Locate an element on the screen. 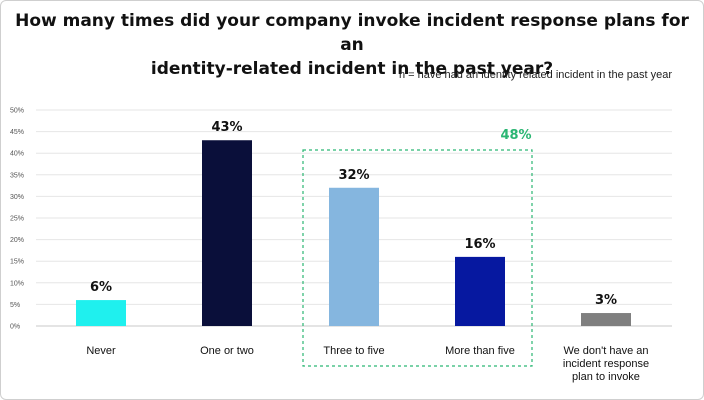 The image size is (704, 400). y-tick-label: 0% is located at coordinates (15, 327).